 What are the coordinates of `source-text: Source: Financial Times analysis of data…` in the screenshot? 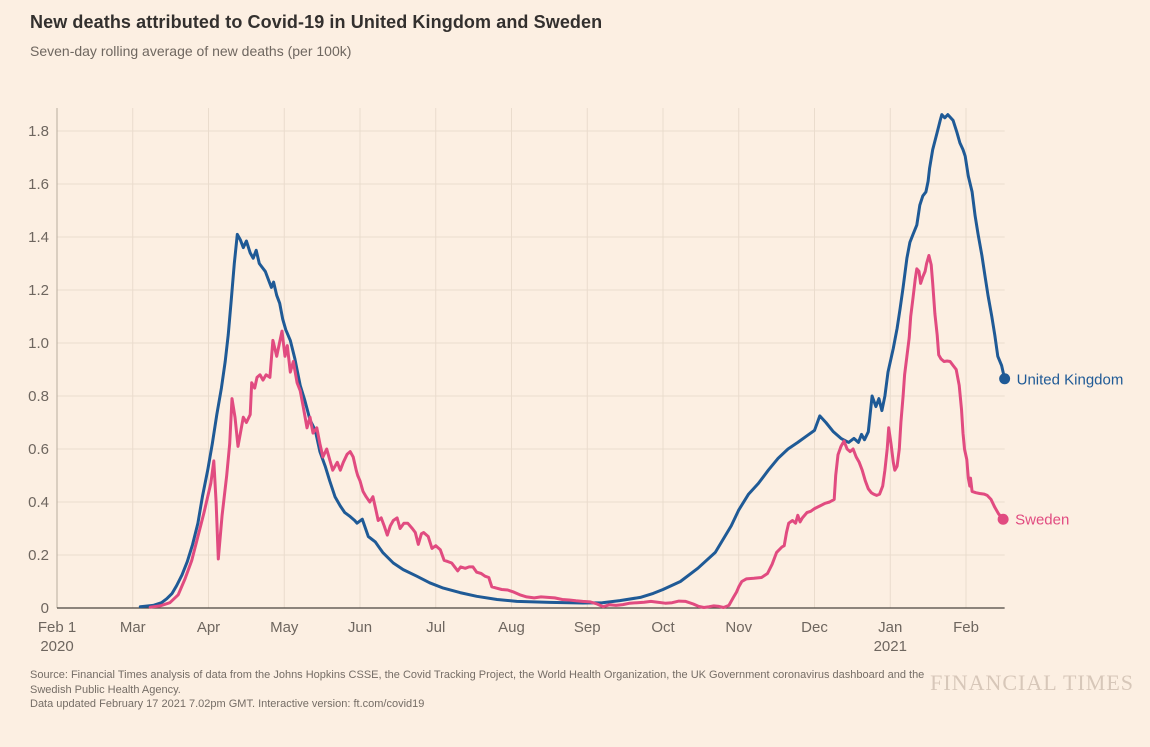 It's located at (477, 682).